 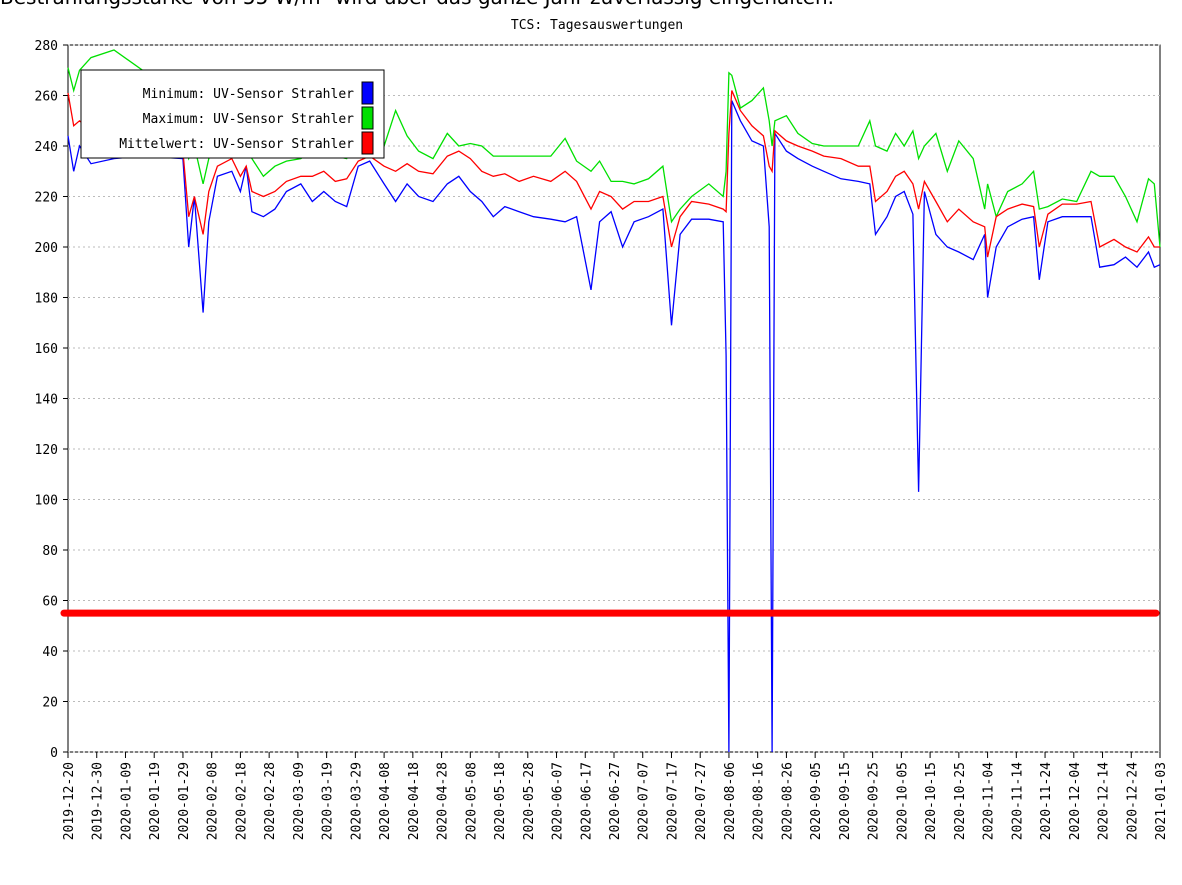 What do you see at coordinates (50, 652) in the screenshot?
I see `y-tick-label: 40` at bounding box center [50, 652].